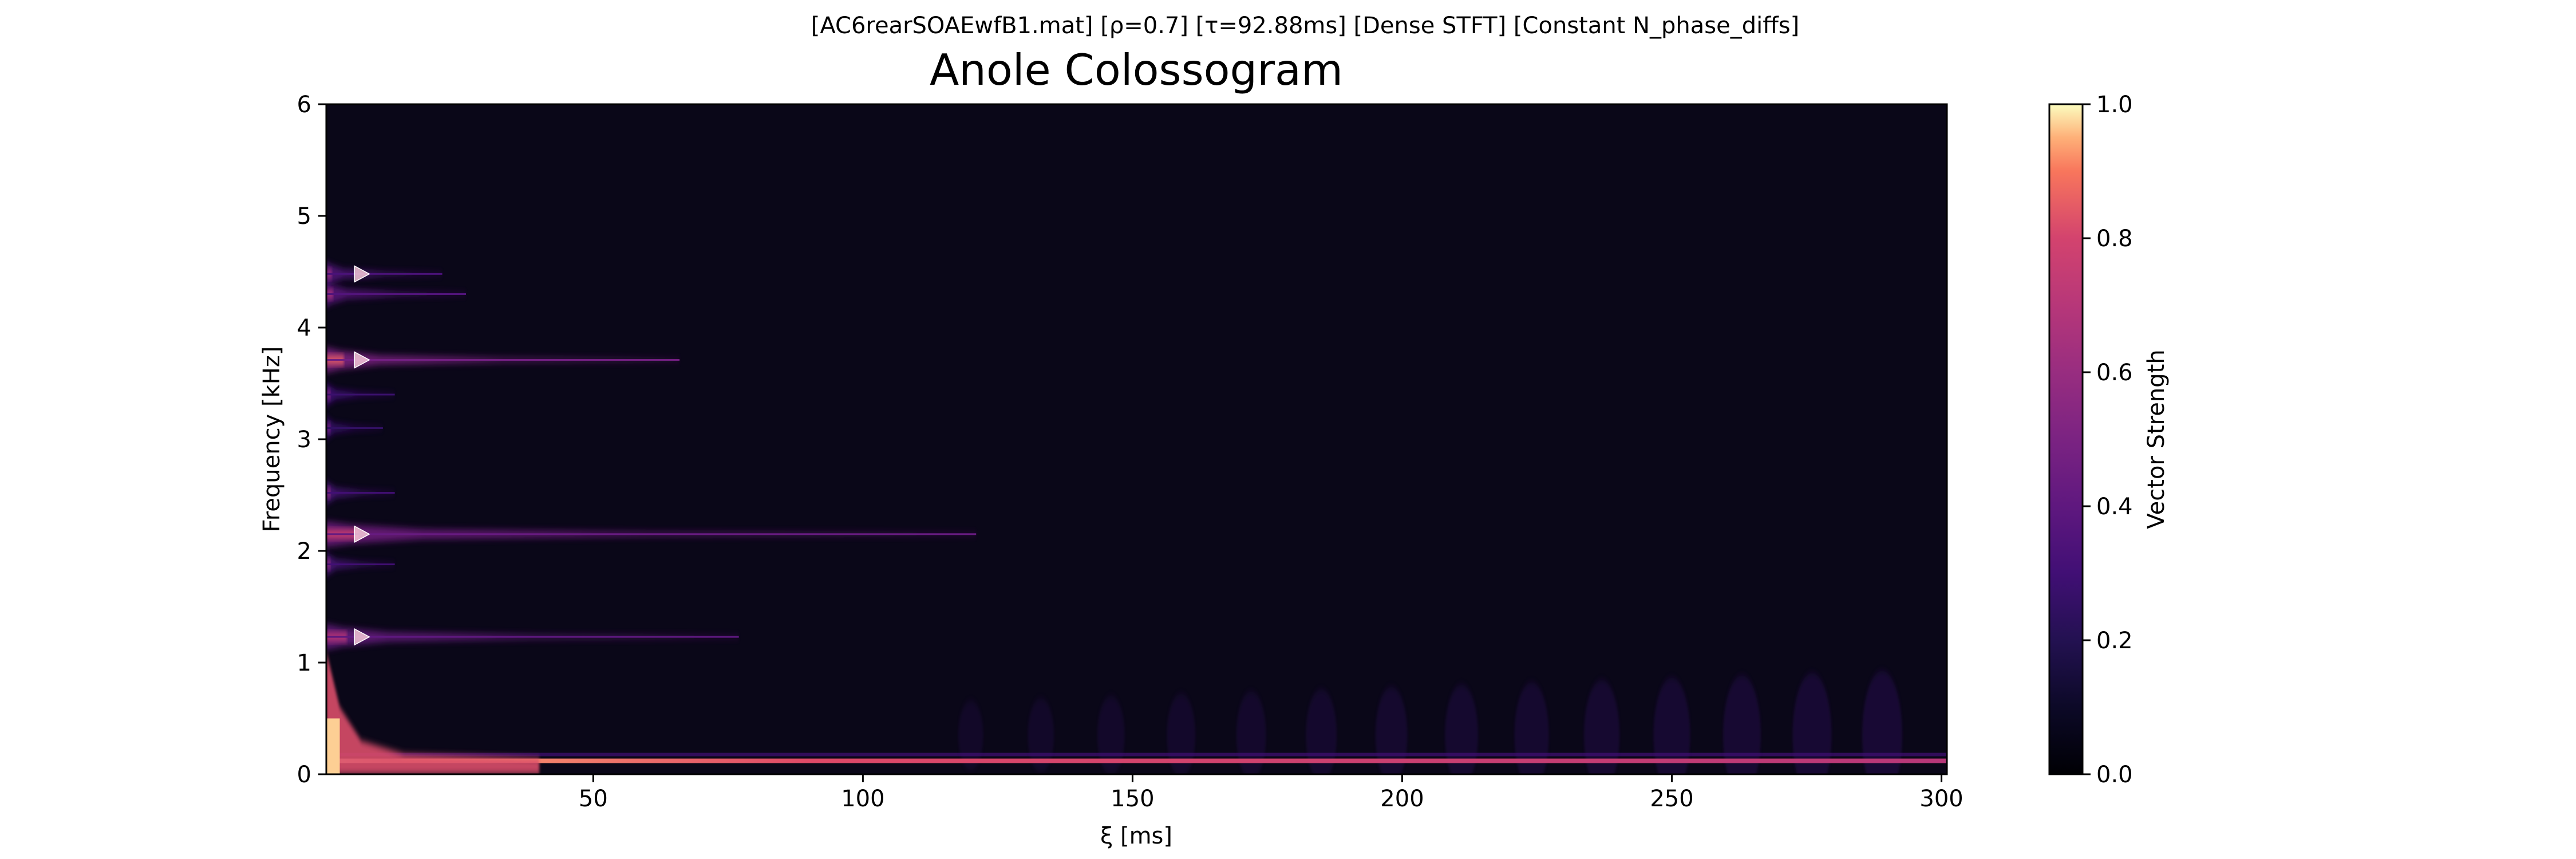  What do you see at coordinates (2108, 440) in the screenshot?
I see `colorbar-ticks: 0.0 0.2 0.4 0.6 0.8 1.0` at bounding box center [2108, 440].